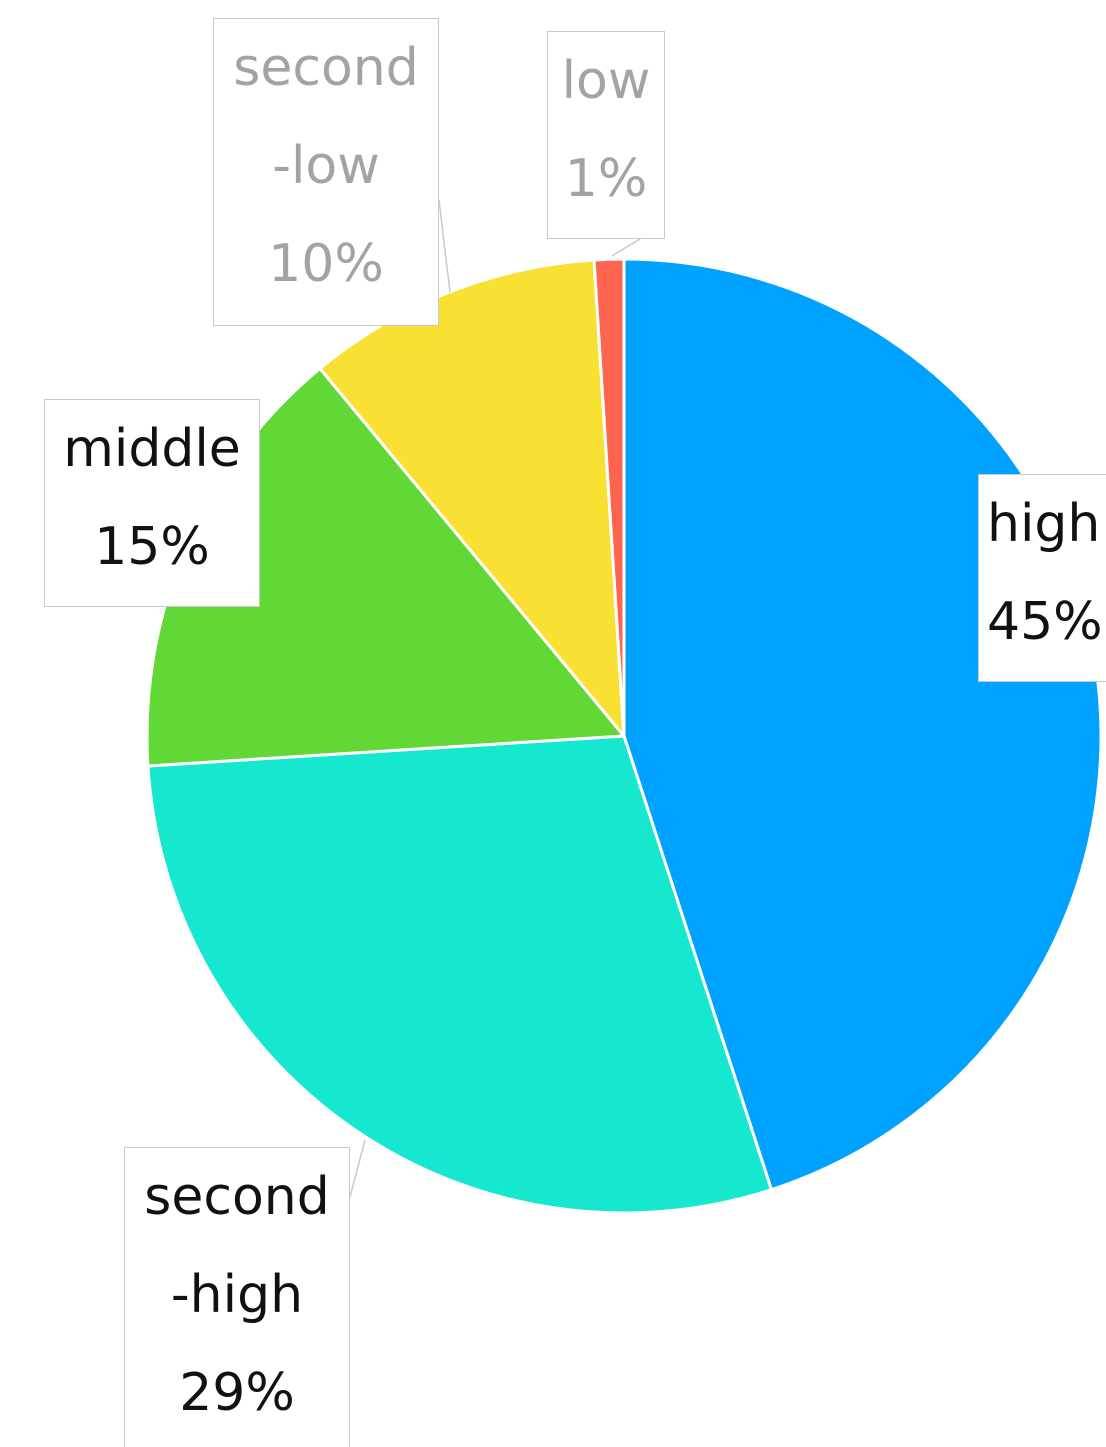  What do you see at coordinates (626, 247) in the screenshot?
I see `callout-leader-low` at bounding box center [626, 247].